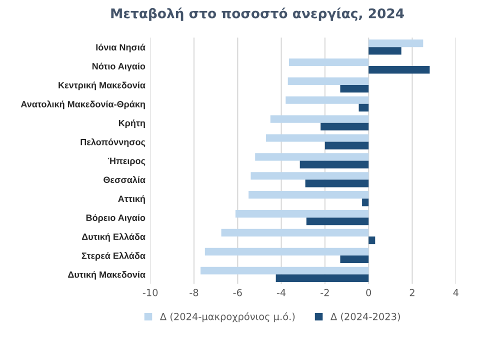 The width and height of the screenshot is (485, 342). I want to click on x-tick-label: -4, so click(281, 292).